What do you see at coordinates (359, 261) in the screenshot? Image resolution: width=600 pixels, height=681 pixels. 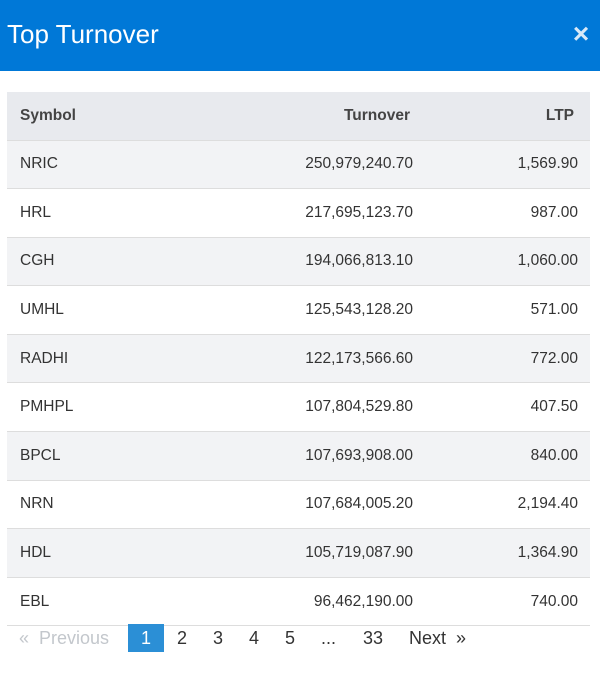 I see `cell-turnover: 194,066,813.10` at bounding box center [359, 261].